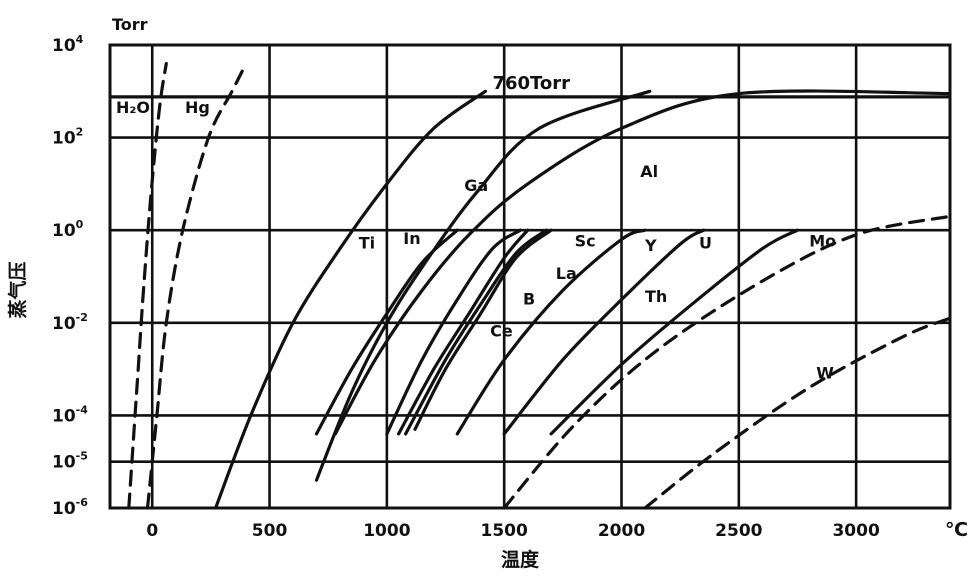 The image size is (980, 578). I want to click on series-b-curve, so click(463, 332).